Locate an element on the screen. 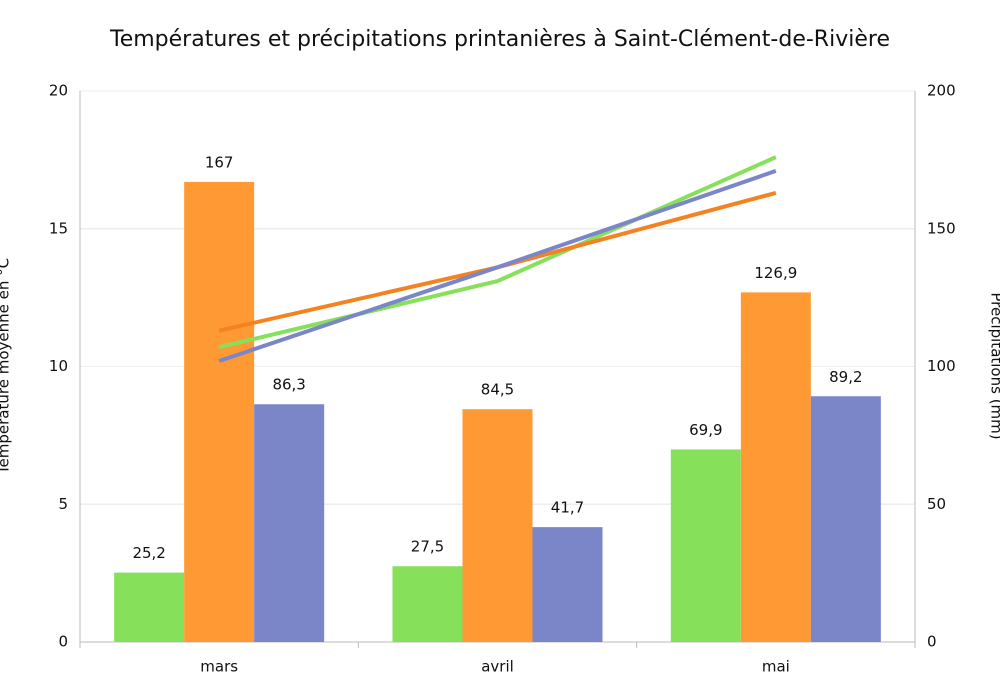  y-tick-label: 15 is located at coordinates (58, 228).